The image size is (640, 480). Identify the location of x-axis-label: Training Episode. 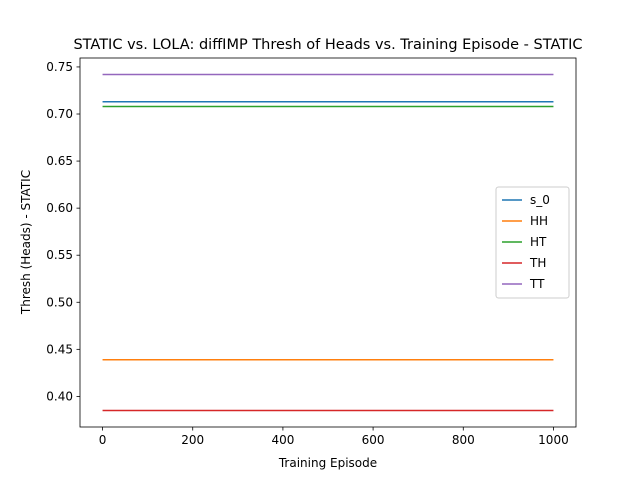
(327, 463).